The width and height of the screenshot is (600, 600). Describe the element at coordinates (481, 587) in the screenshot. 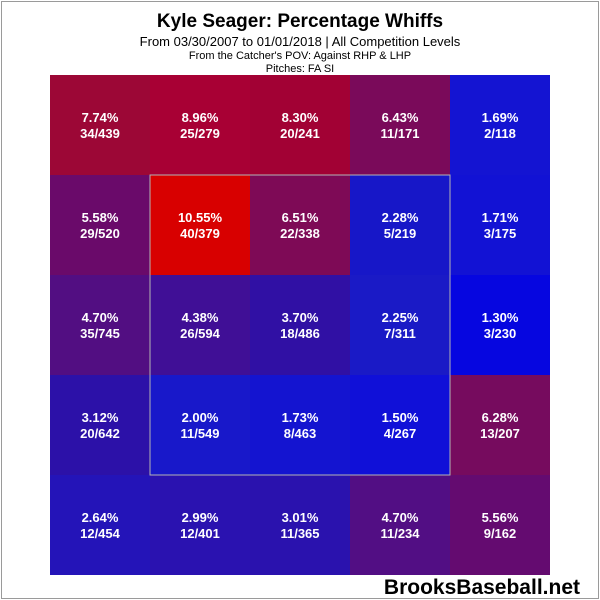

I see `watermark-brooksbaseball: BrooksBaseball.net` at that location.